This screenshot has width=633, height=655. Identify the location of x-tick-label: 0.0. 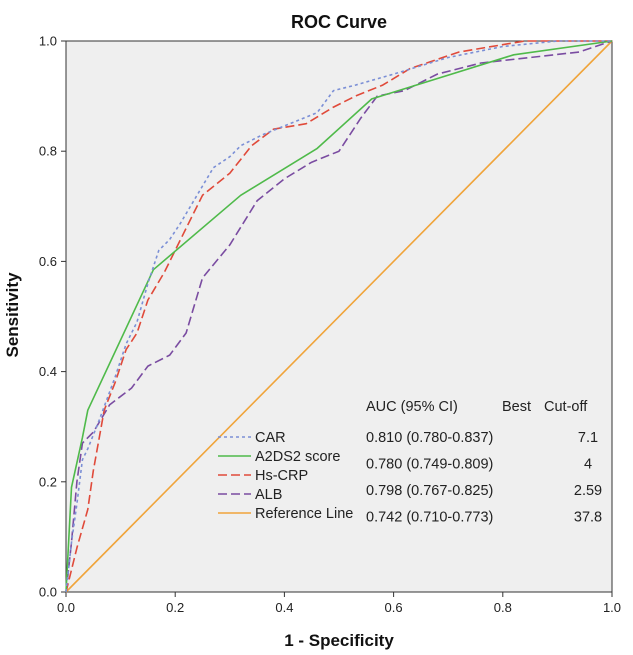
(66, 607).